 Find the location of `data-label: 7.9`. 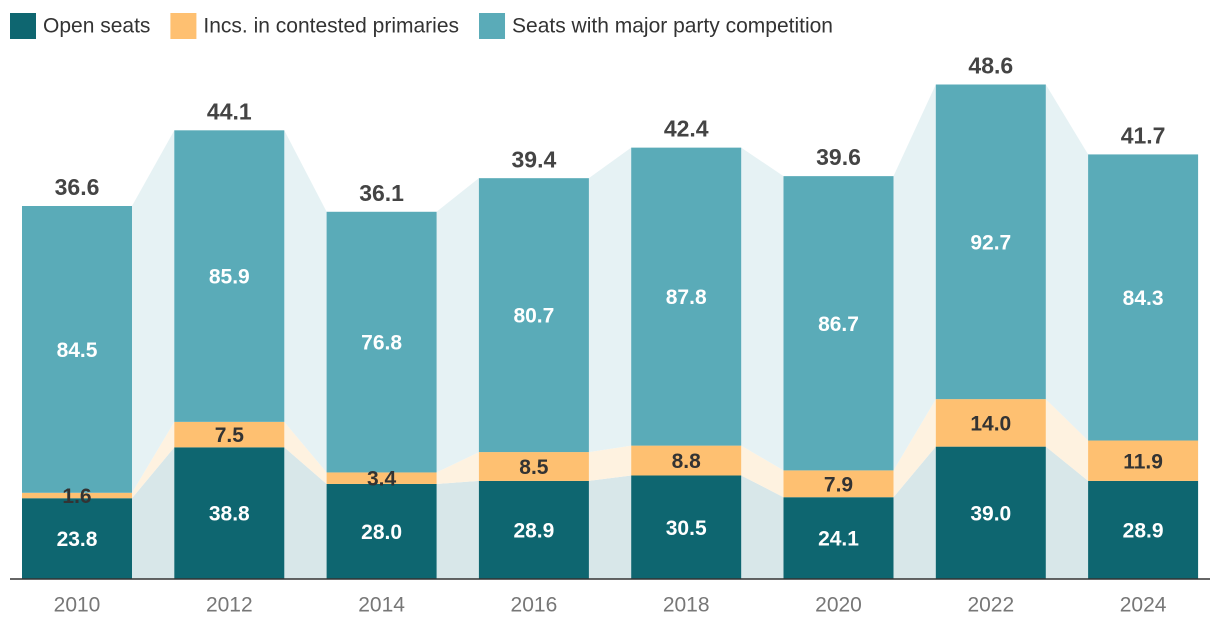

data-label: 7.9 is located at coordinates (838, 484).